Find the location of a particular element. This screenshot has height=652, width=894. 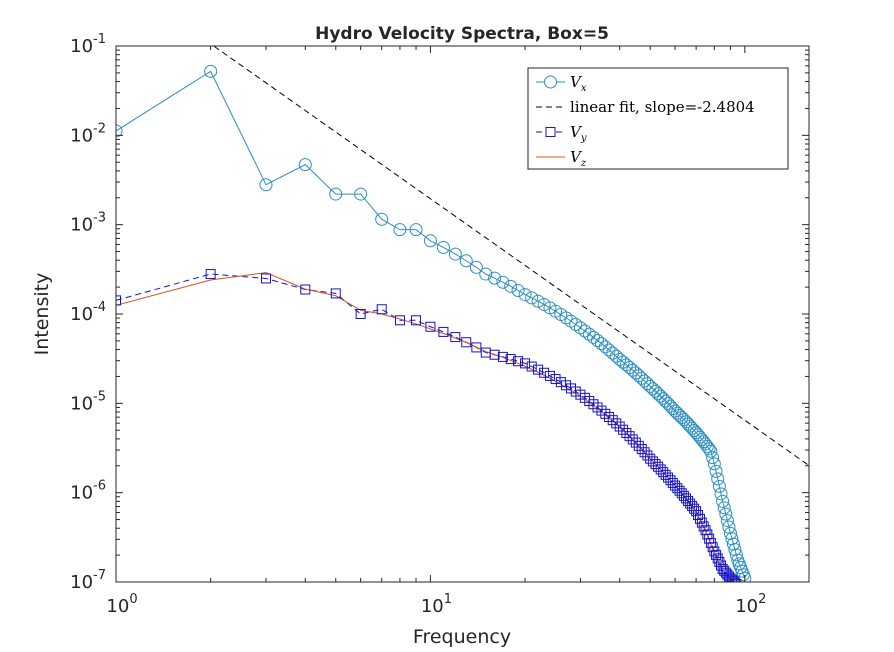

y-tick-label-3: 10⁻⁴ is located at coordinates (88, 312).